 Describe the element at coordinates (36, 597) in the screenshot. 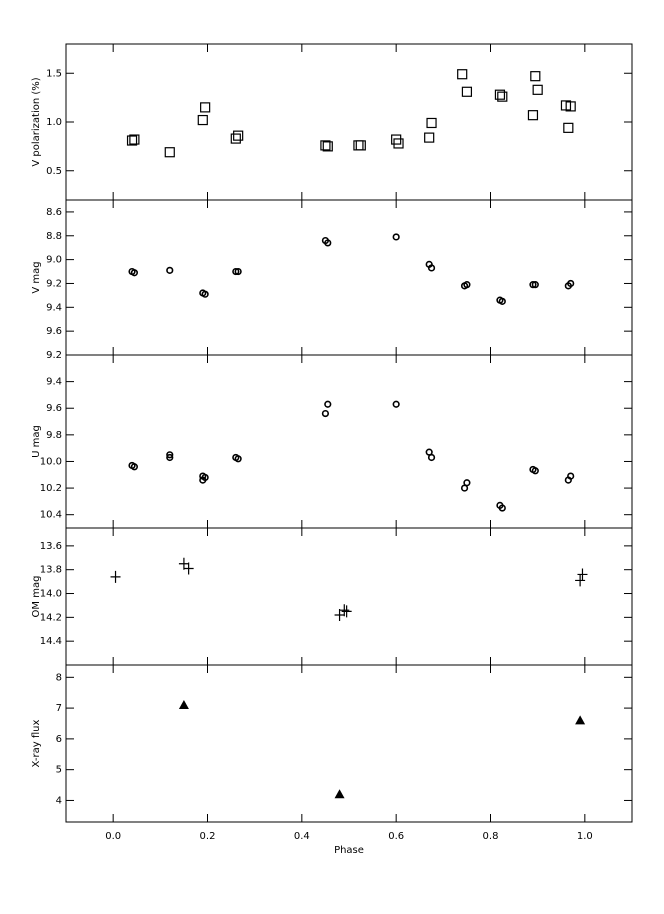

I see `y-axis-label: OM mag` at that location.